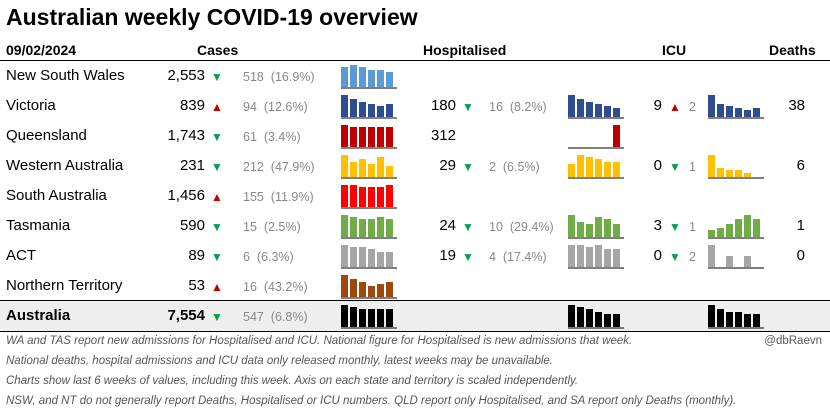 Image resolution: width=830 pixels, height=412 pixels. I want to click on cases-value: 1,743, so click(186, 135).